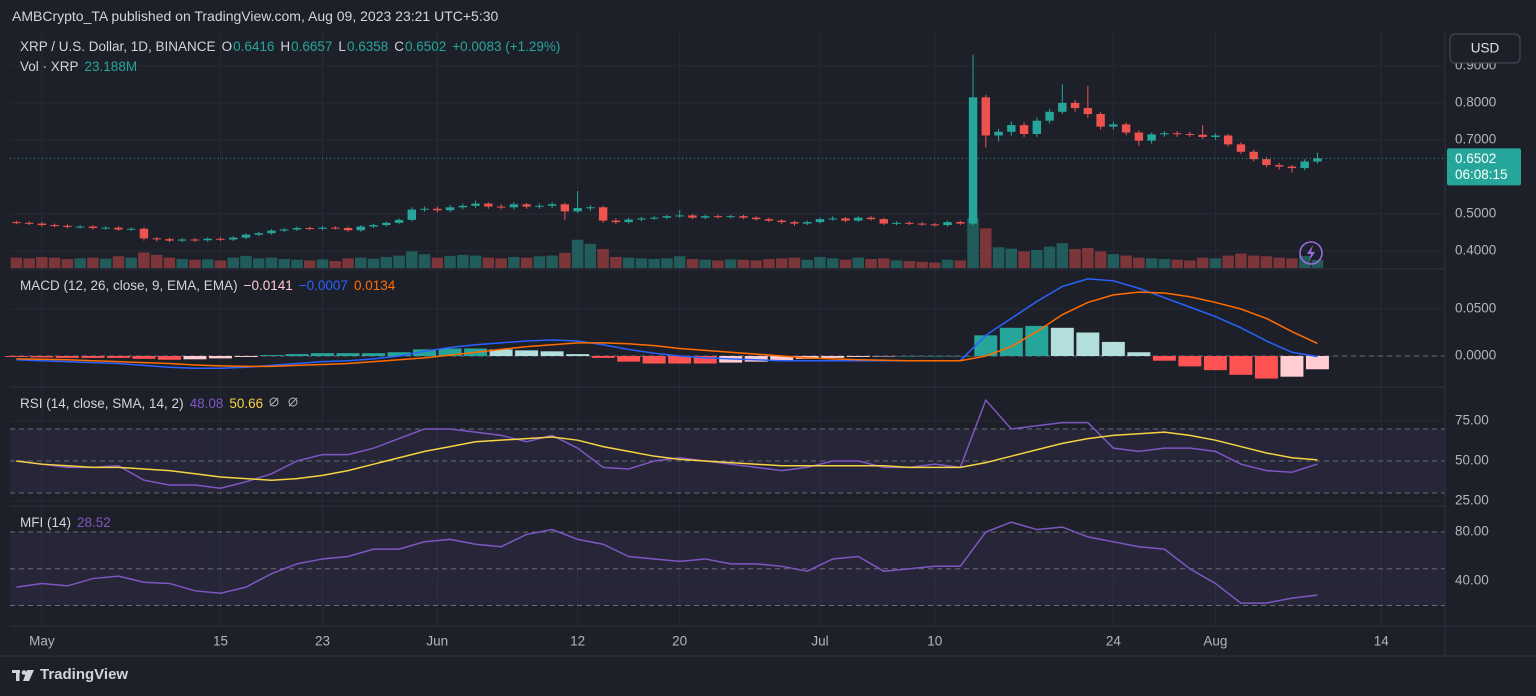  What do you see at coordinates (1475, 101) in the screenshot?
I see `y-tick-label: 0.8000` at bounding box center [1475, 101].